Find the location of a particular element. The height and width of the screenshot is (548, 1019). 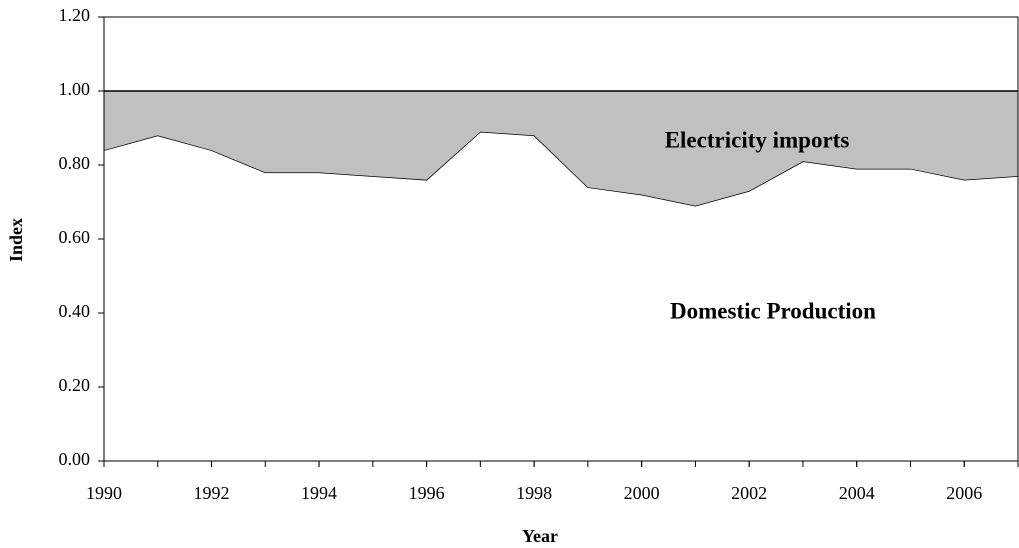

x-tick-label: 1994 is located at coordinates (319, 493).